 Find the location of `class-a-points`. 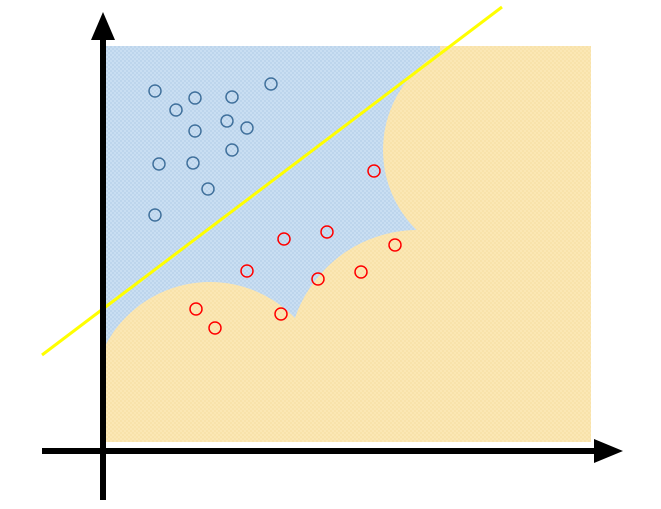

class-a-points is located at coordinates (213, 149).